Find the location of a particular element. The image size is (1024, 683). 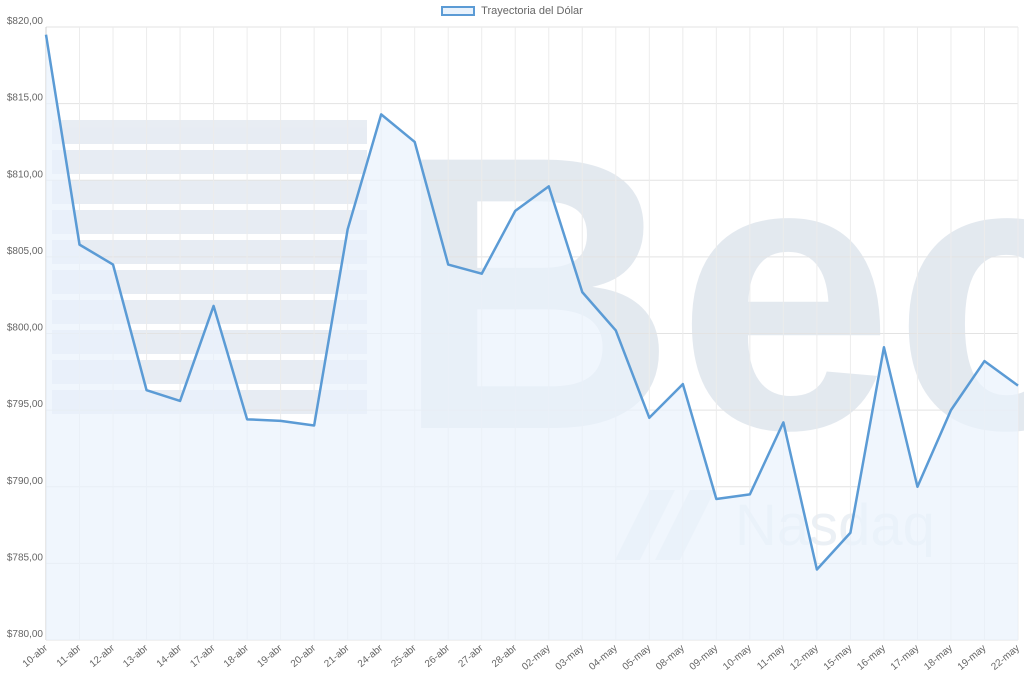

x-tick-label: 09-may is located at coordinates (704, 658).